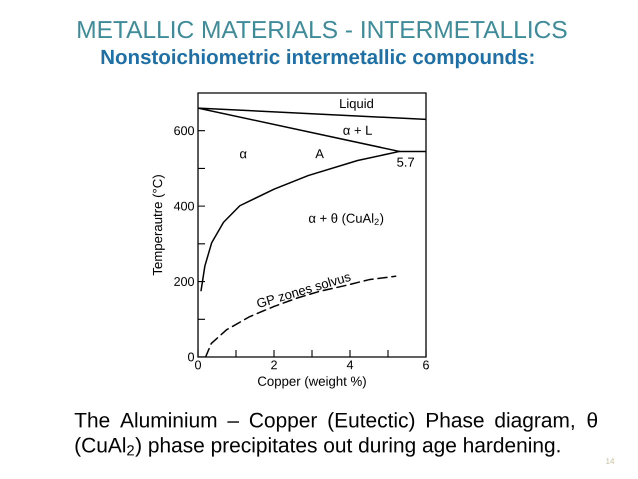 The height and width of the screenshot is (479, 638). What do you see at coordinates (184, 281) in the screenshot?
I see `y-tick-label: 200` at bounding box center [184, 281].